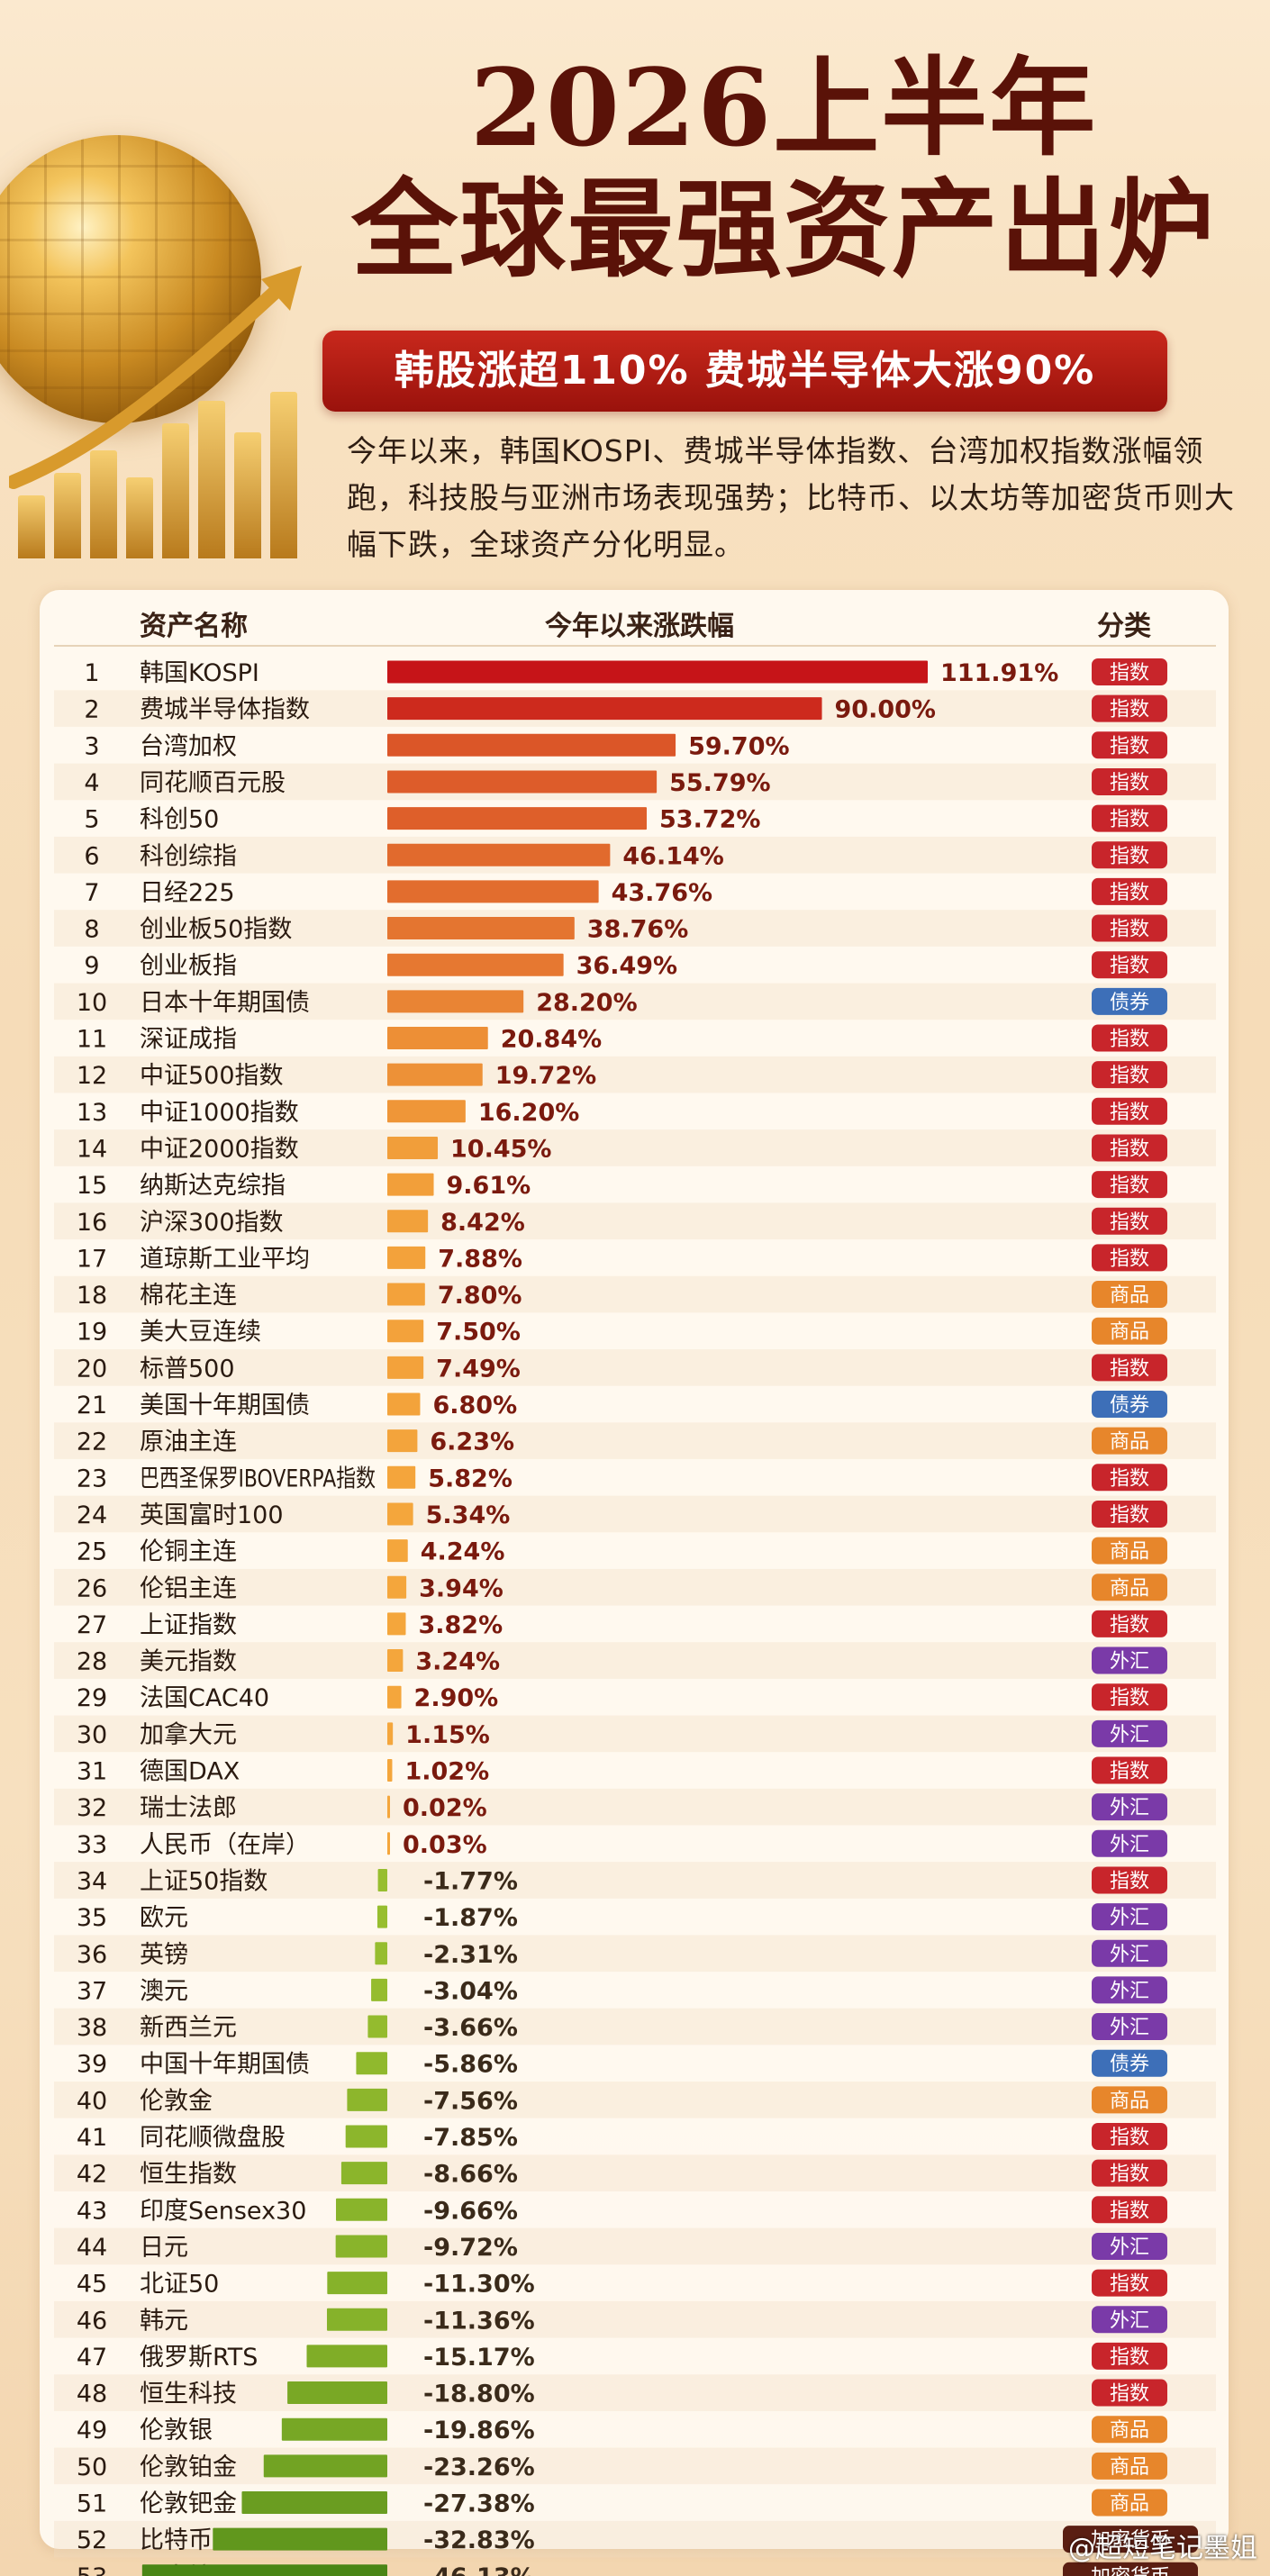  I want to click on value-label: -11.36%, so click(479, 2321).